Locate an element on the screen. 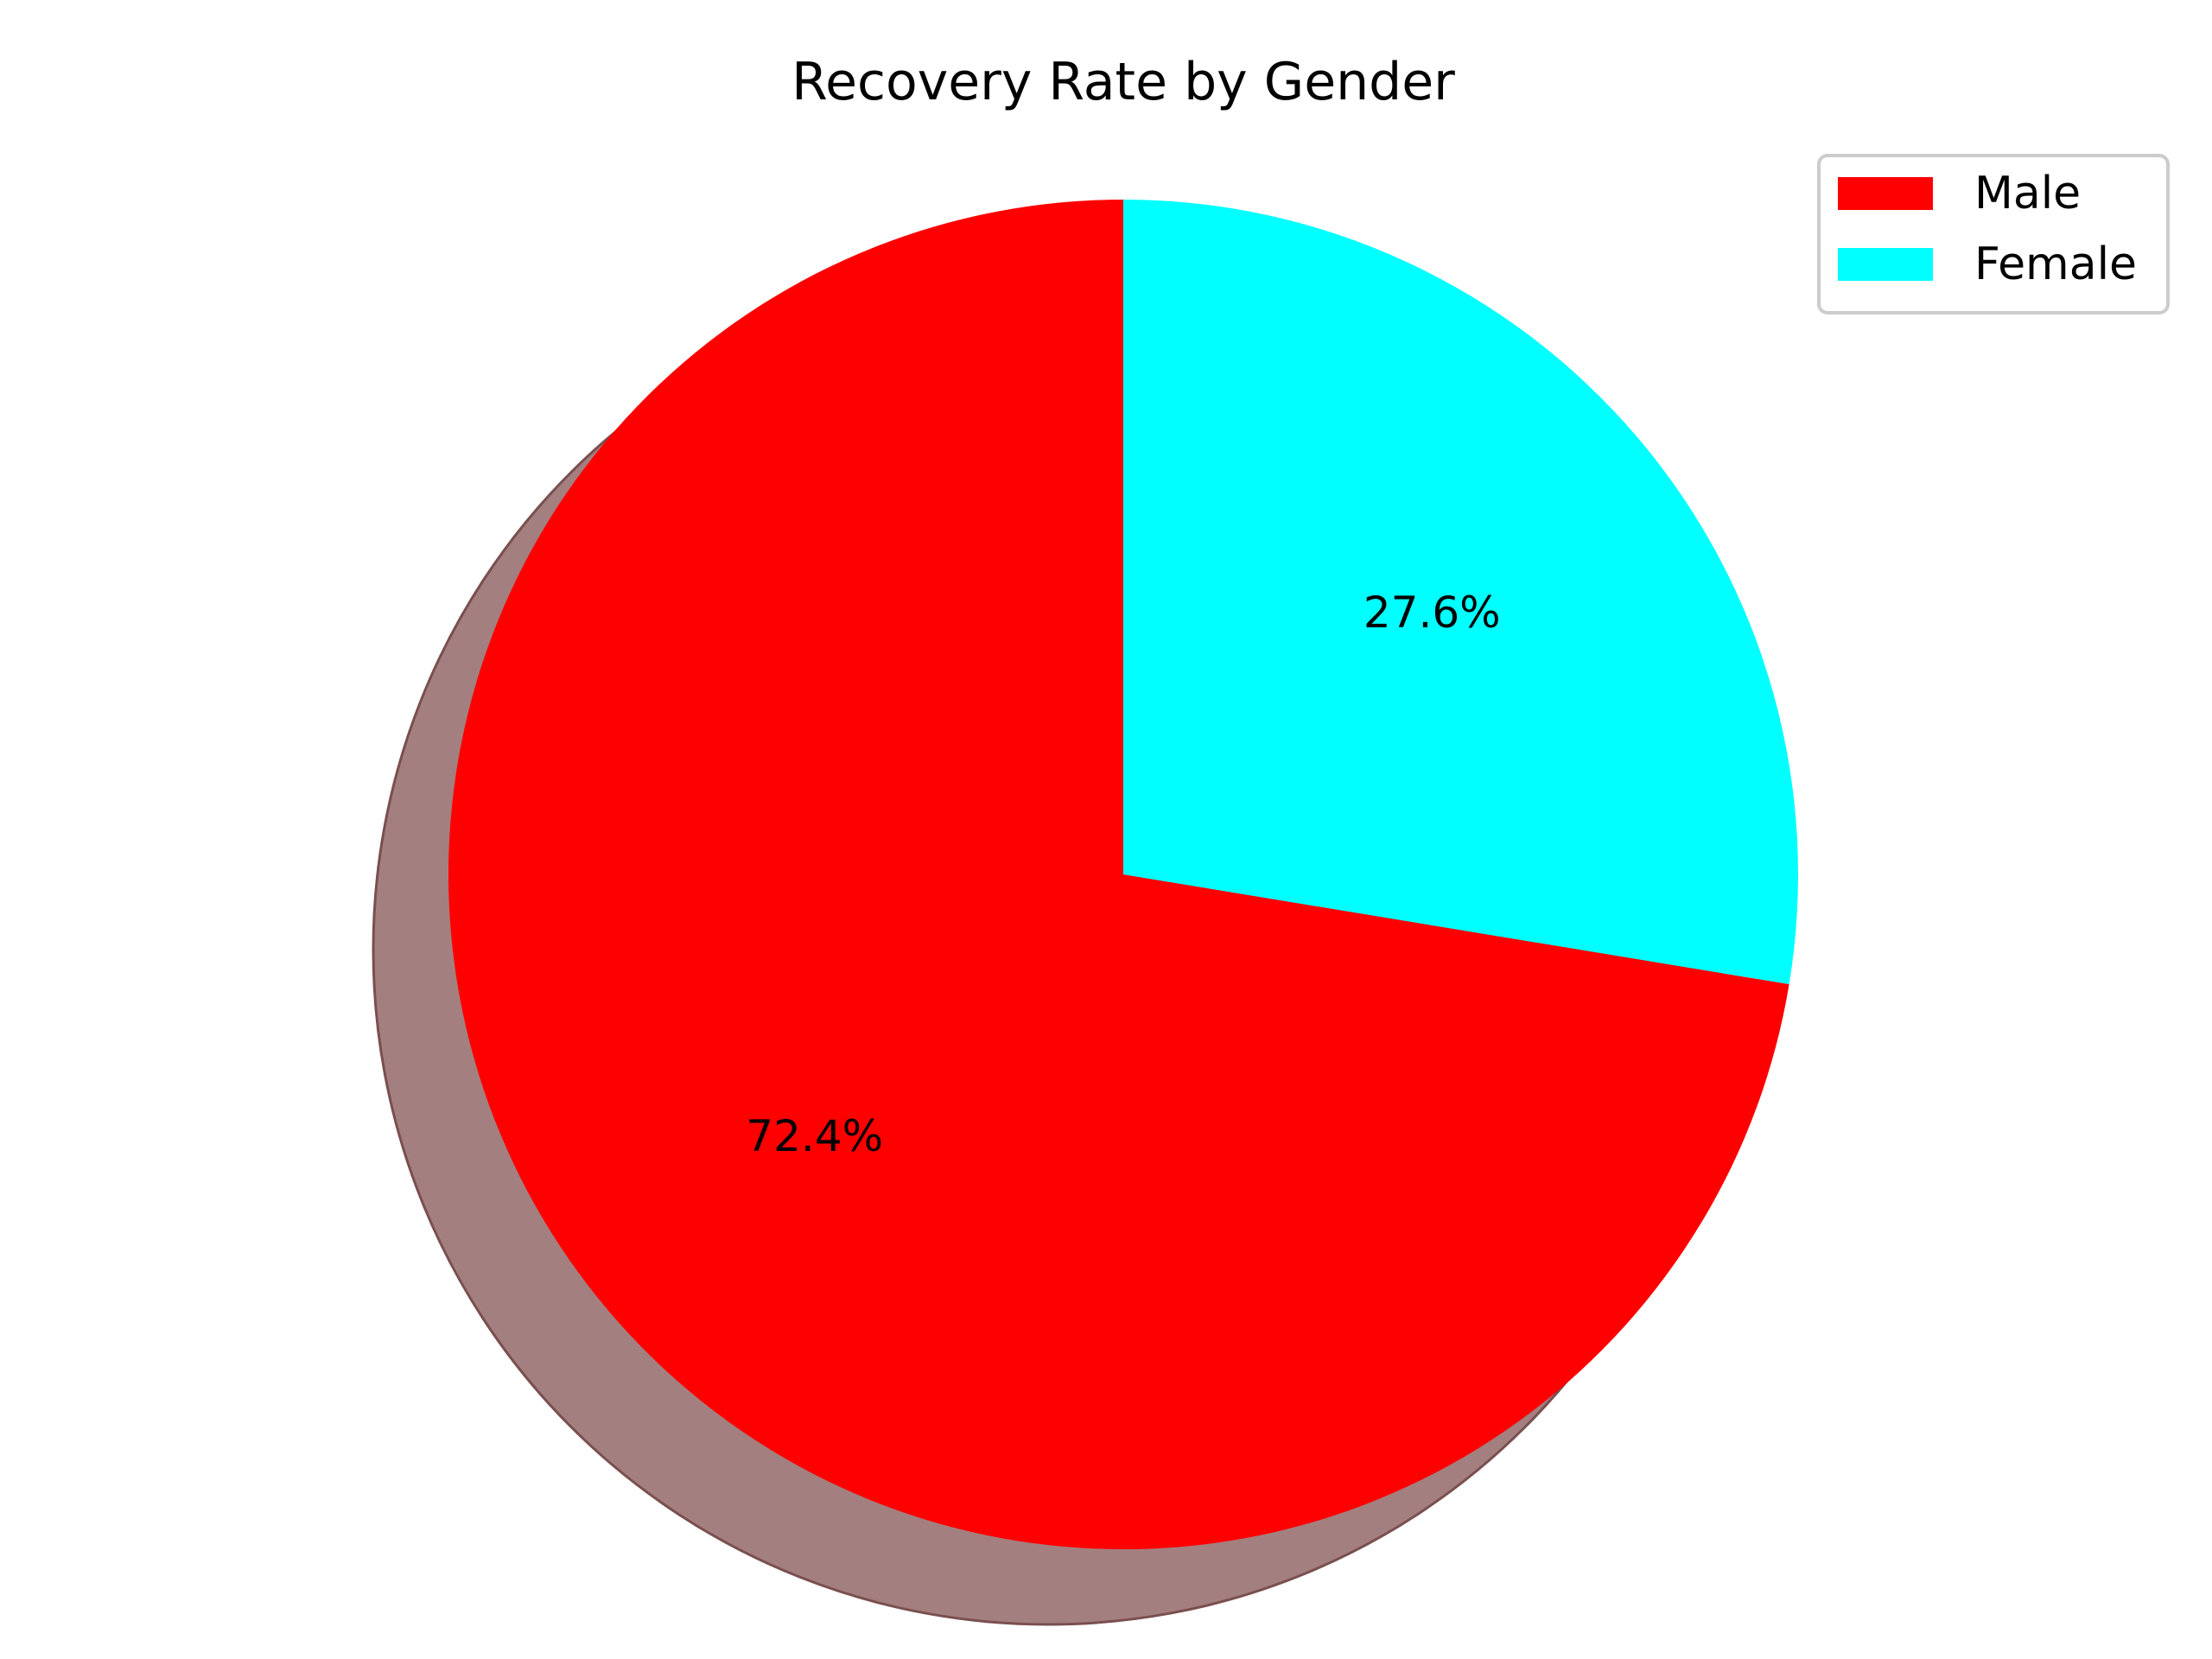 This screenshot has height=1659, width=2212. legend: Male Female is located at coordinates (1993, 234).